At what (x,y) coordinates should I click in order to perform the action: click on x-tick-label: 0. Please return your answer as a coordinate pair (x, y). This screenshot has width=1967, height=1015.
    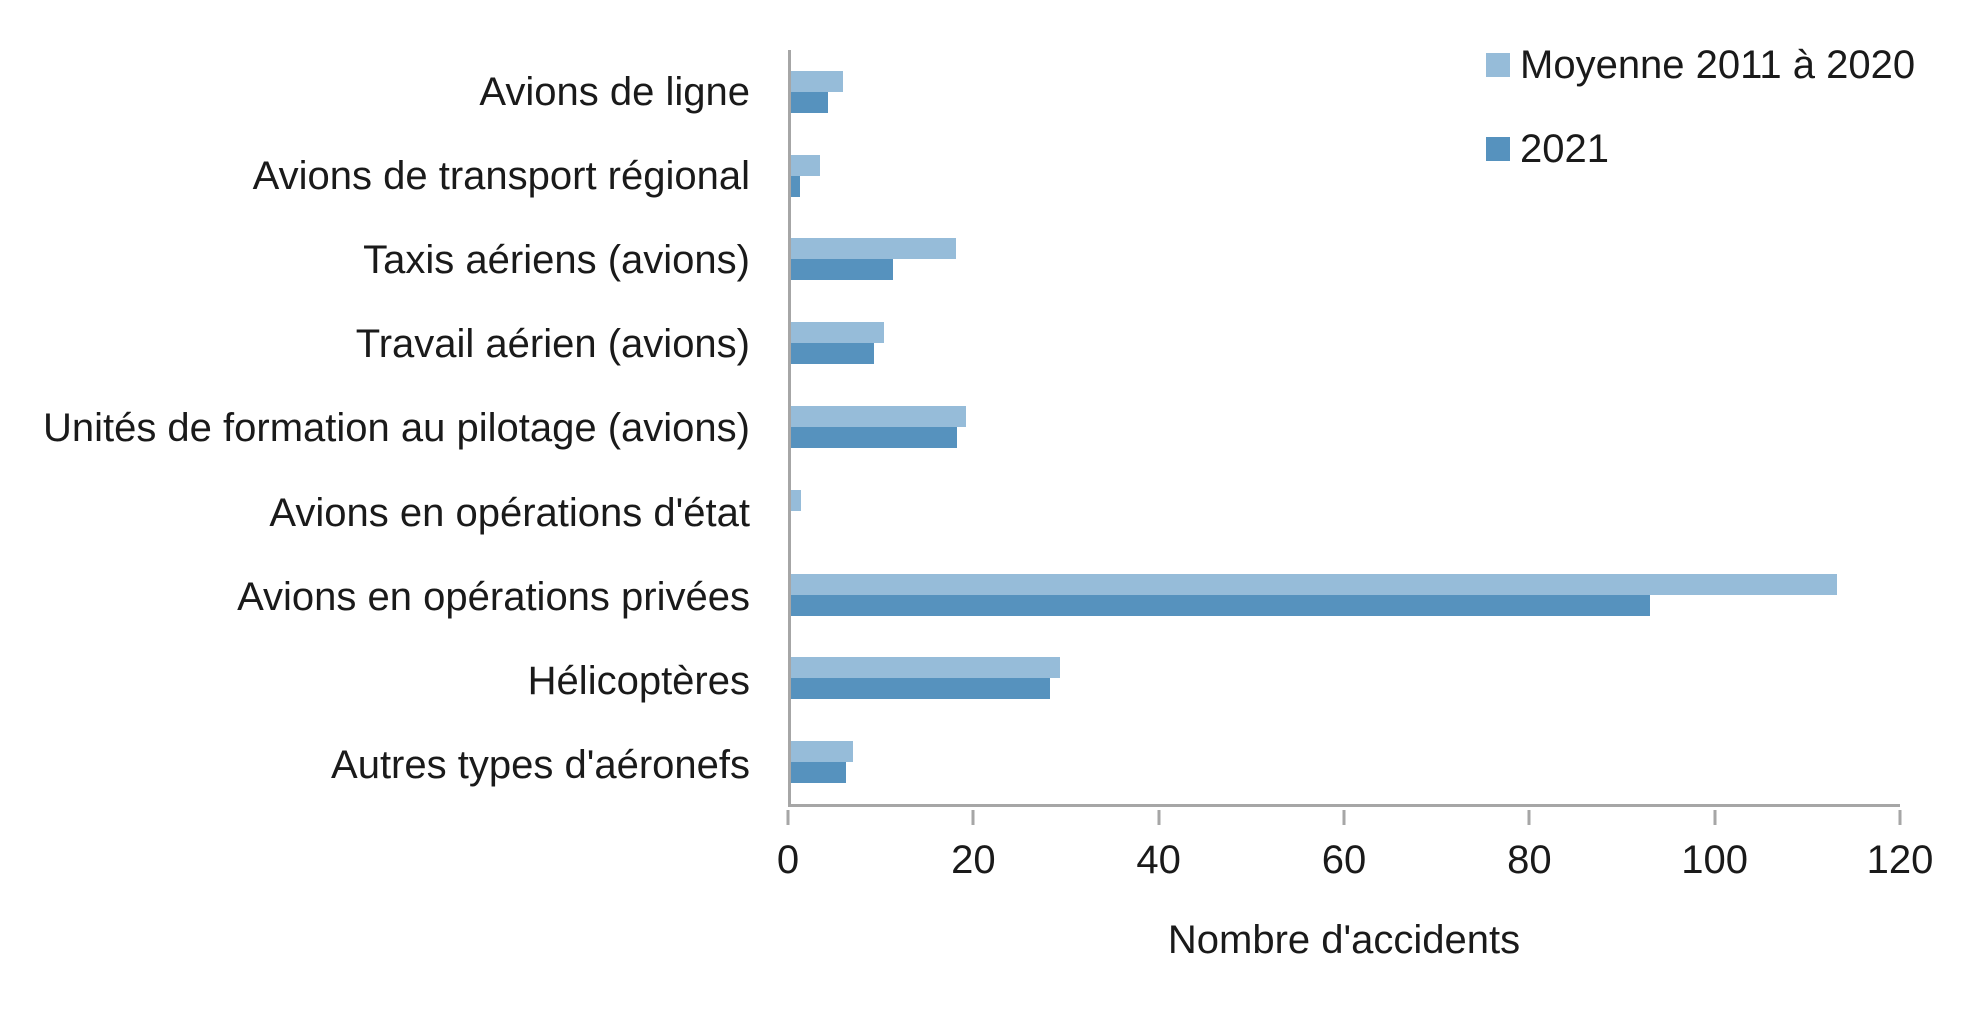
    Looking at the image, I should click on (788, 860).